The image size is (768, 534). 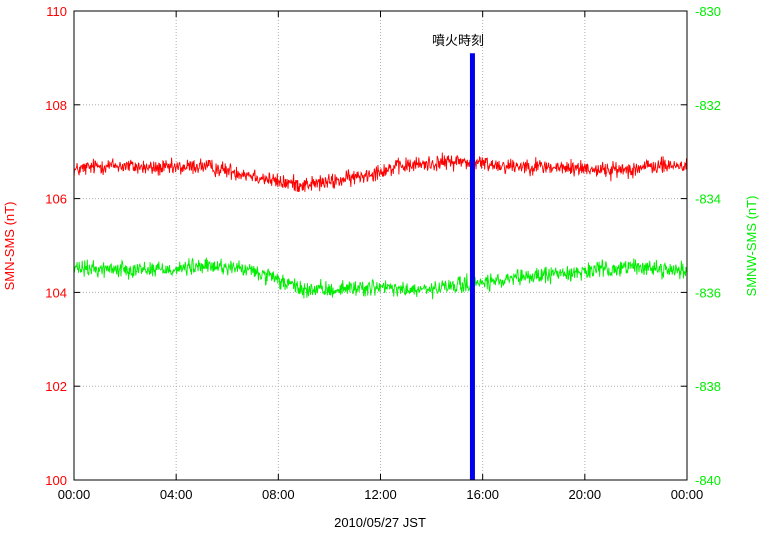 I want to click on right-y-tick-label: -832, so click(x=708, y=105).